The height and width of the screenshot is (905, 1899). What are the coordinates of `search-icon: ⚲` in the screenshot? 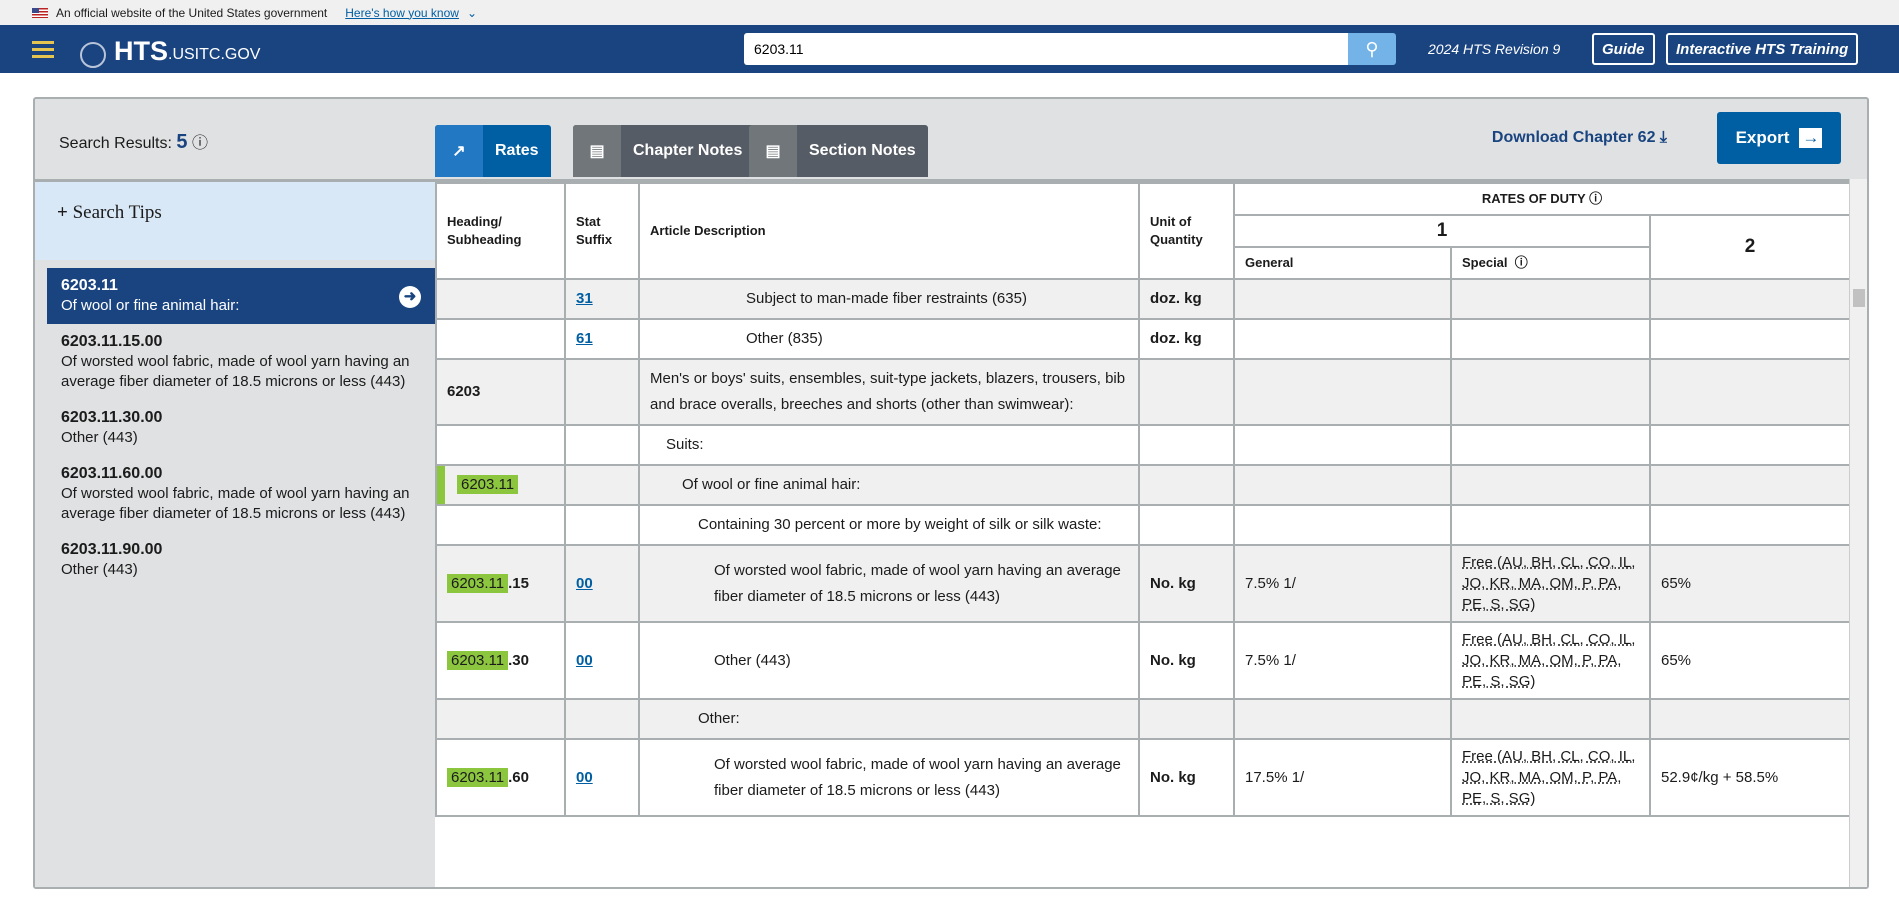 It's located at (1372, 48).